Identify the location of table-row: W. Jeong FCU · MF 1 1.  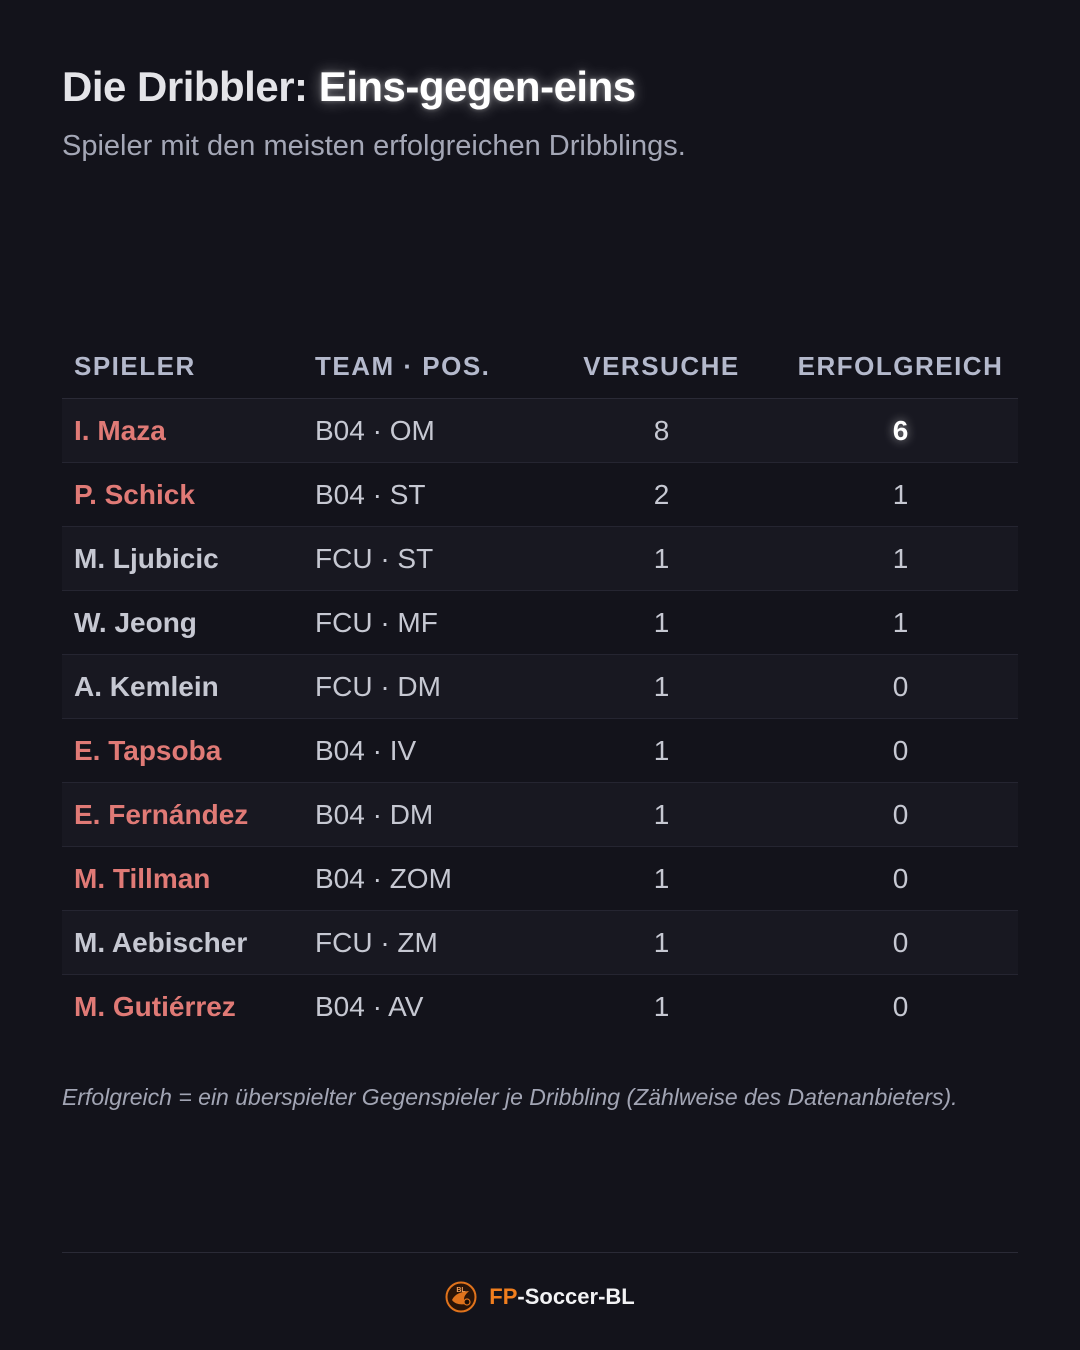
(540, 622).